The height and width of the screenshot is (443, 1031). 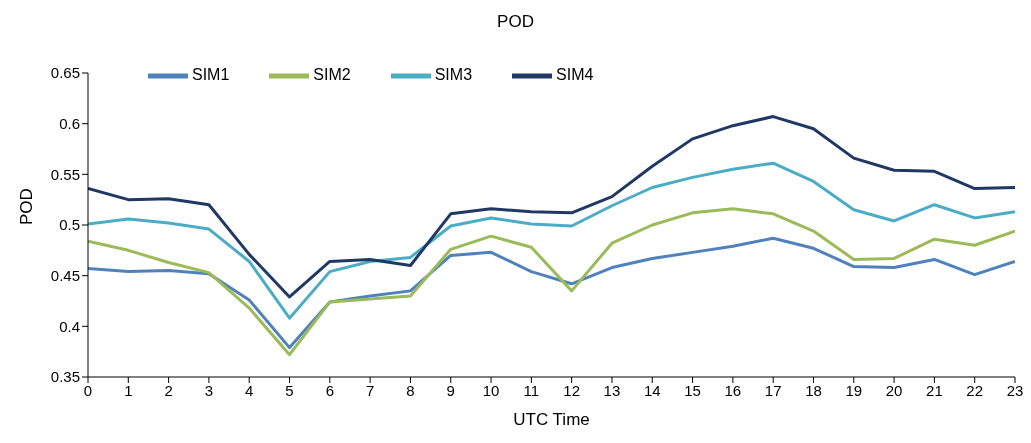 I want to click on legend-label: SIM4, so click(x=575, y=75).